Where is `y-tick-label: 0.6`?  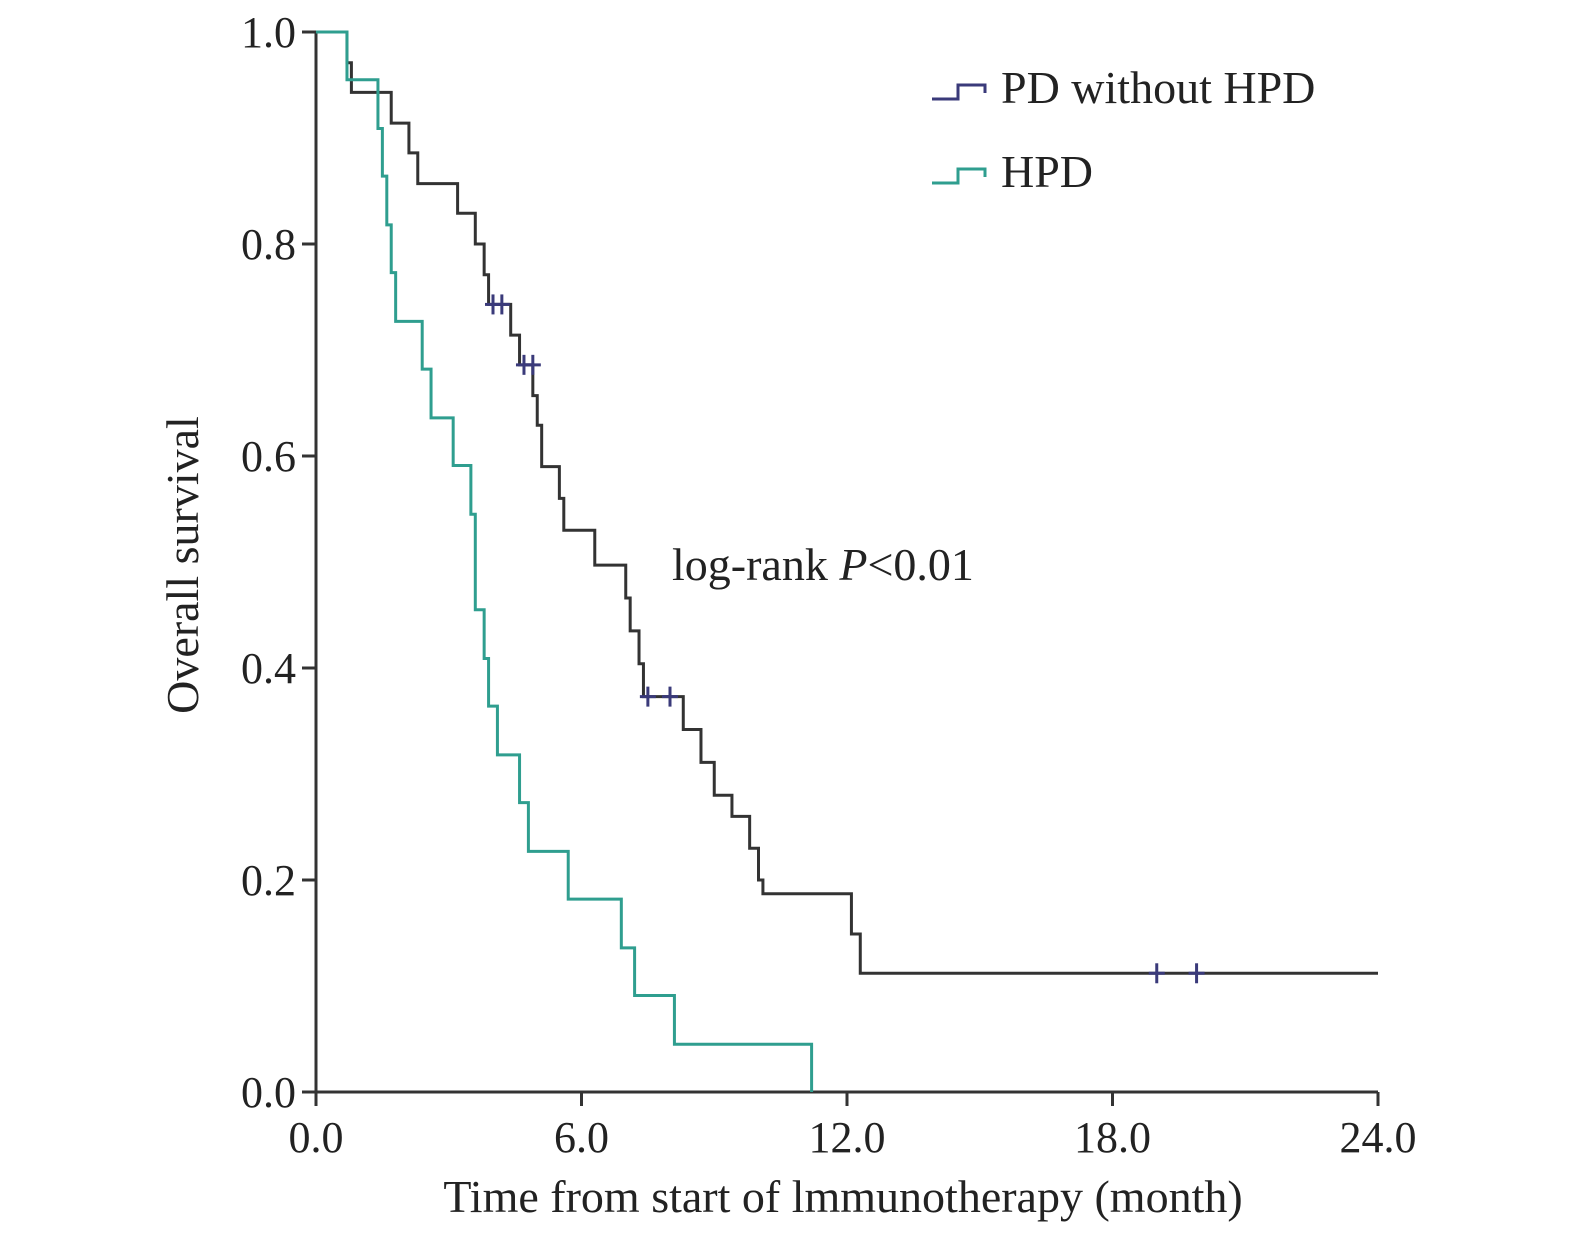
y-tick-label: 0.6 is located at coordinates (268, 456).